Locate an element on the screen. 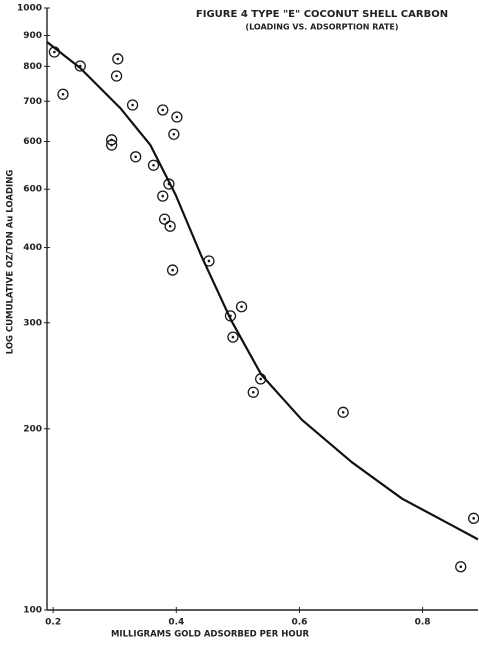  y-tick-label: 200 is located at coordinates (32, 429).